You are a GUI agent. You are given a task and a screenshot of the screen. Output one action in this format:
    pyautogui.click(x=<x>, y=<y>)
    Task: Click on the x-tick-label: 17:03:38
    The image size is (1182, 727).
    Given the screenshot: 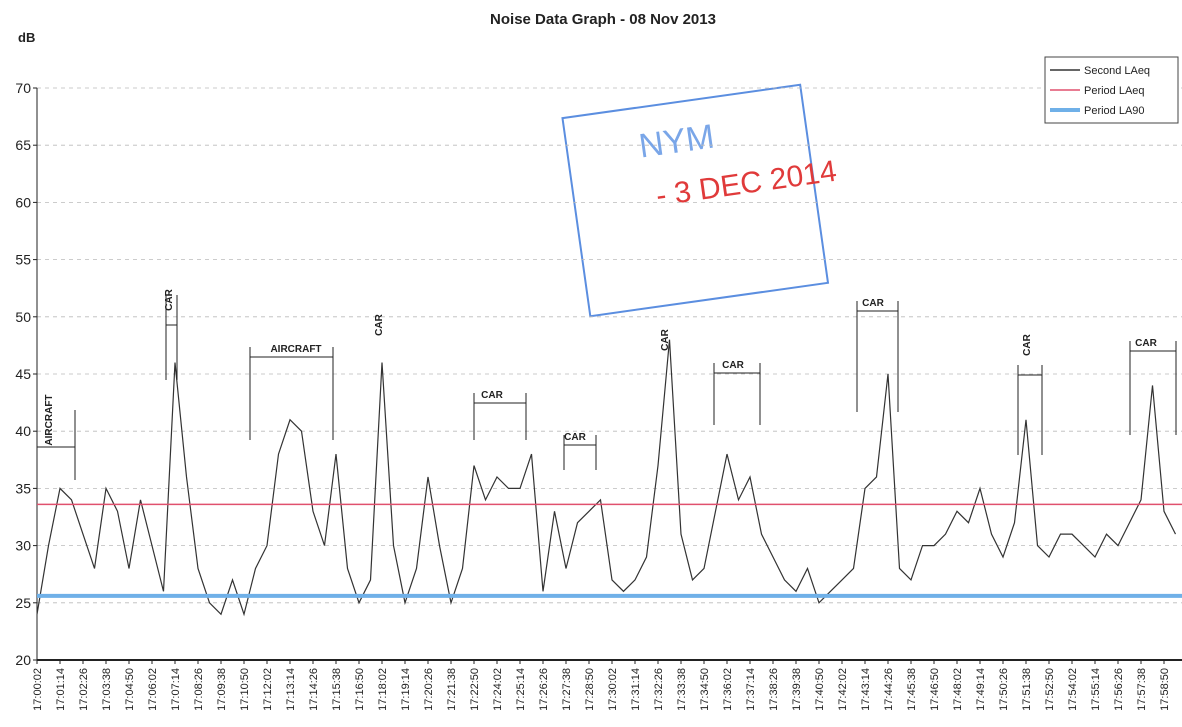 What is the action you would take?
    pyautogui.click(x=107, y=689)
    